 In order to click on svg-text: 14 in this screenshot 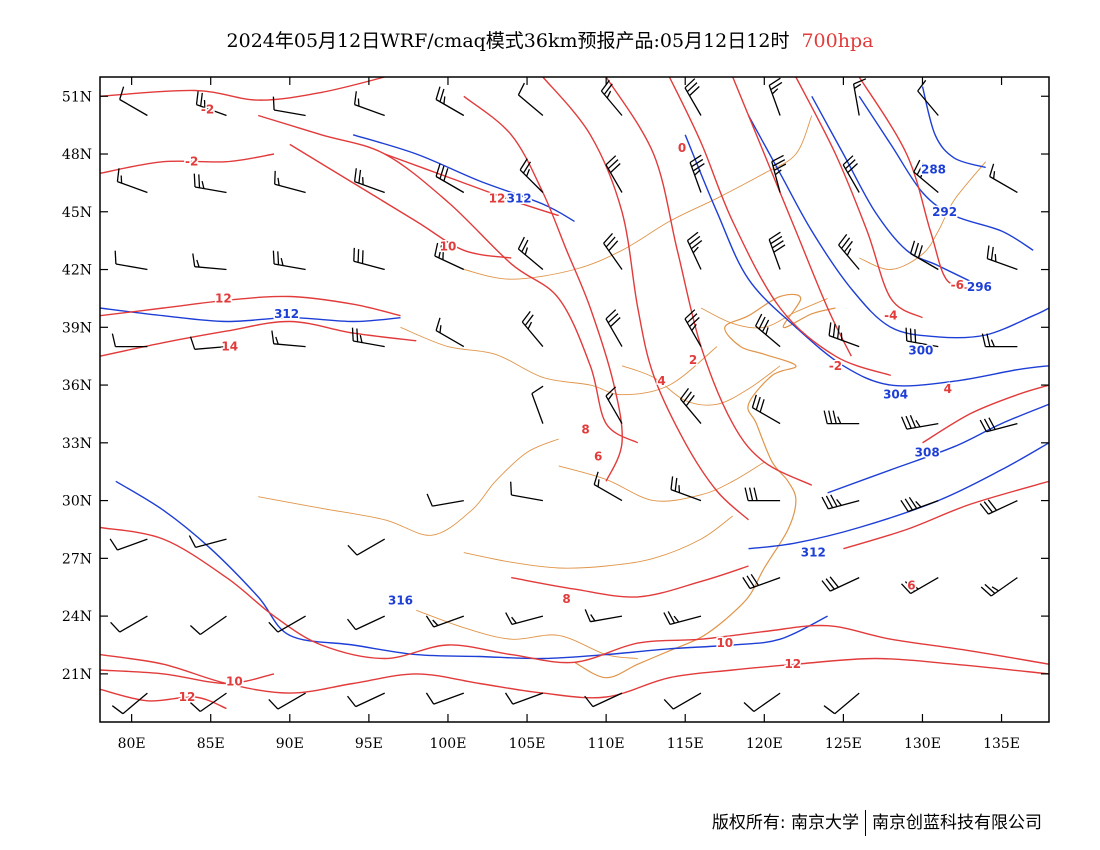, I will do `click(229, 347)`.